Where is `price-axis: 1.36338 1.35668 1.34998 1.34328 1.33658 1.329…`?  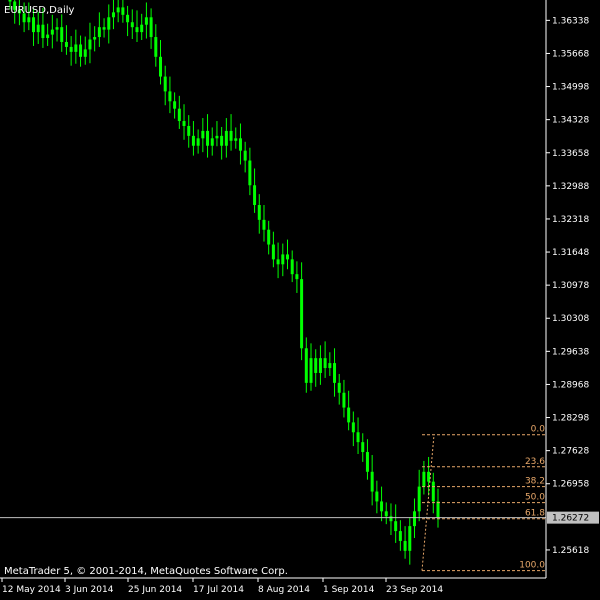
price-axis: 1.36338 1.35668 1.34998 1.34328 1.33658 1.329… is located at coordinates (572, 286).